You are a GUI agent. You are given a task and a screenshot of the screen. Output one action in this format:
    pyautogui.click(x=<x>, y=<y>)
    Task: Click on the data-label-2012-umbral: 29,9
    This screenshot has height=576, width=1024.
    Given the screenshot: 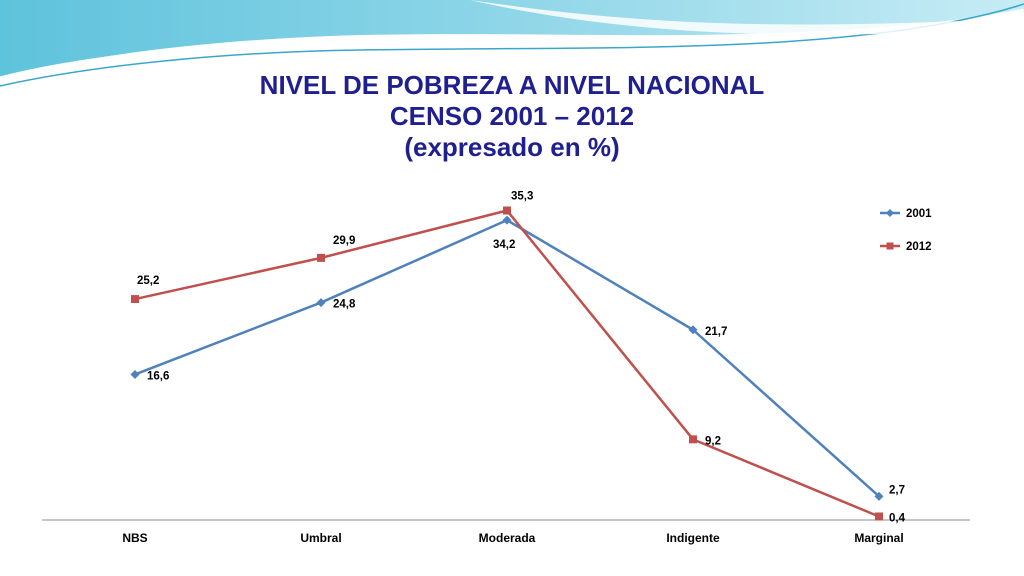 What is the action you would take?
    pyautogui.click(x=344, y=241)
    